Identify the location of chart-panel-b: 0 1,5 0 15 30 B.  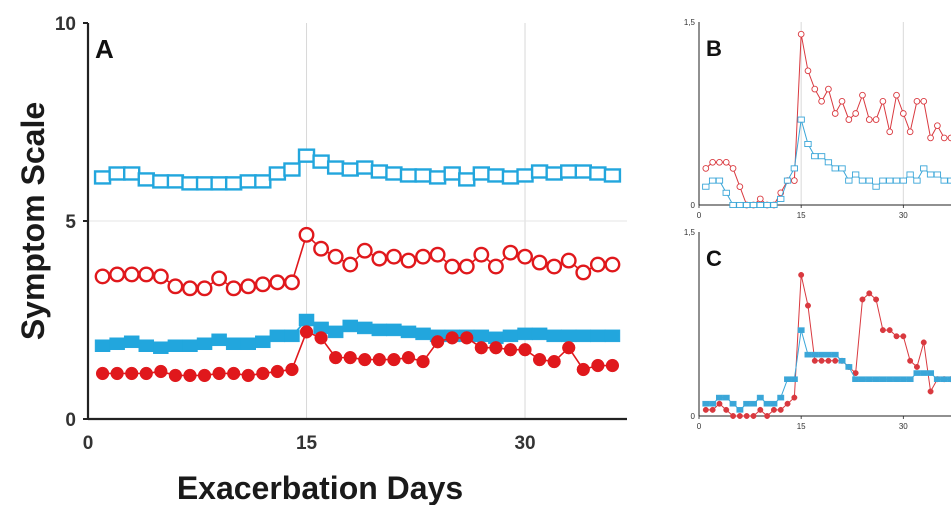
(817, 119).